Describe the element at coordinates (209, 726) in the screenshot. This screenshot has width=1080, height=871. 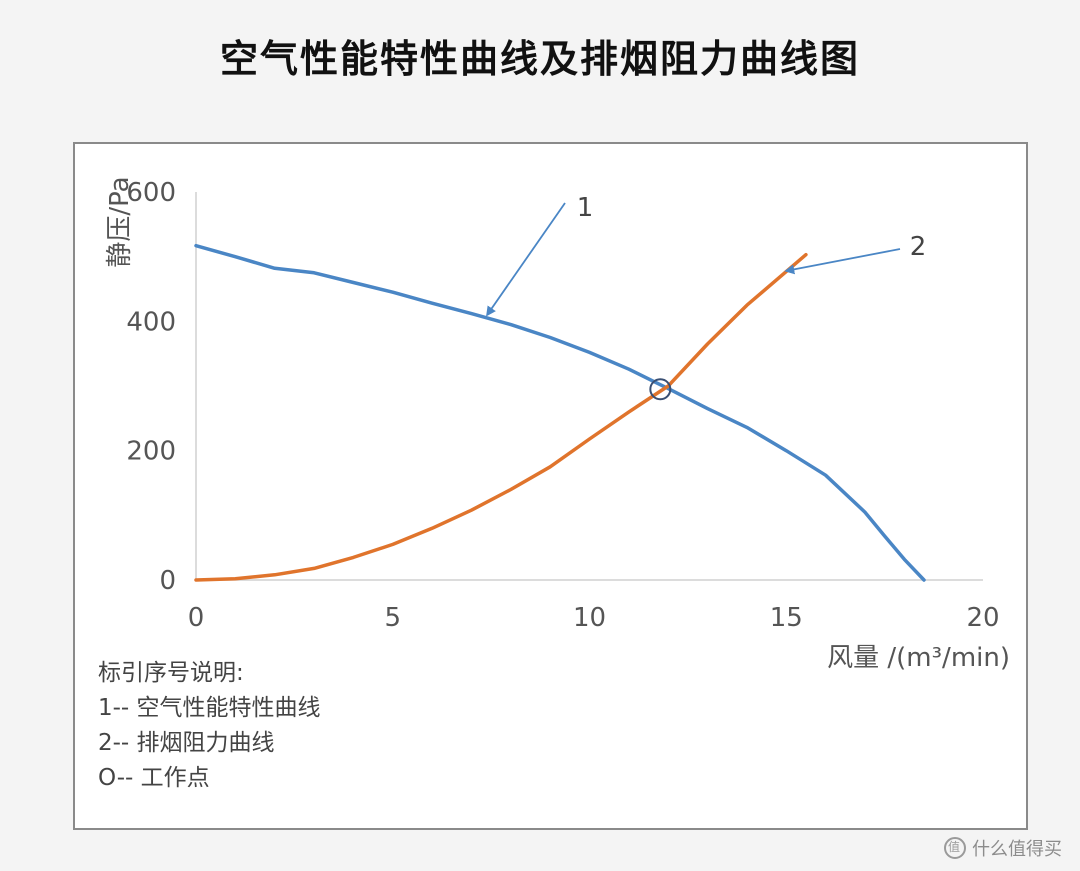
I see `legend-notes: 标引序号说明: 1-- 空气性能特性曲线 2-- 排烟阻力曲线 O-- 工作点` at that location.